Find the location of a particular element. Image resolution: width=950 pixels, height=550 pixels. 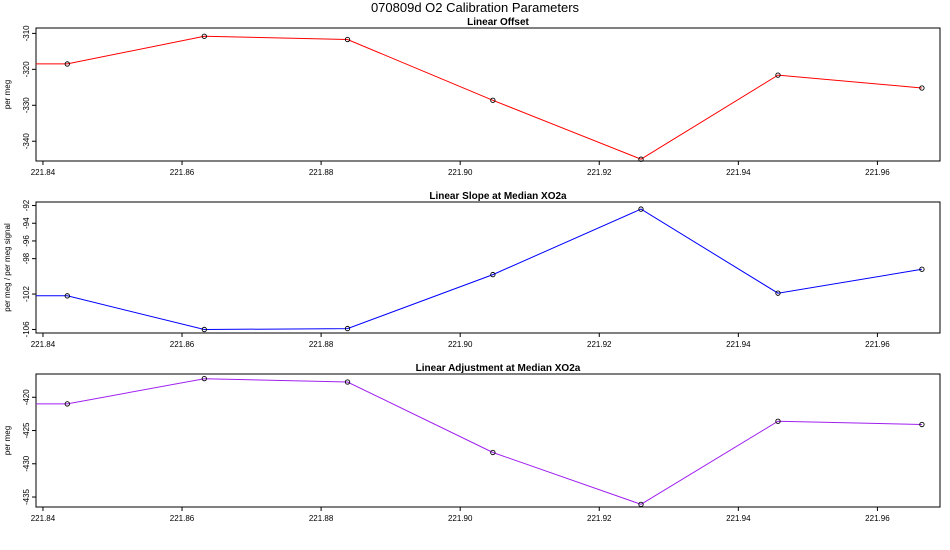

y-tick-label: -92 is located at coordinates (26, 205).